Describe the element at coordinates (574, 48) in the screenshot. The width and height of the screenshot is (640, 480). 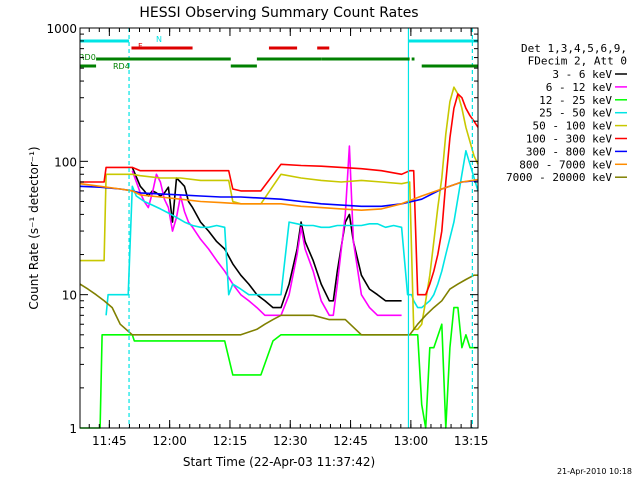
I see `legend-header-line-0: Det 1,3,4,5,6,9,` at that location.